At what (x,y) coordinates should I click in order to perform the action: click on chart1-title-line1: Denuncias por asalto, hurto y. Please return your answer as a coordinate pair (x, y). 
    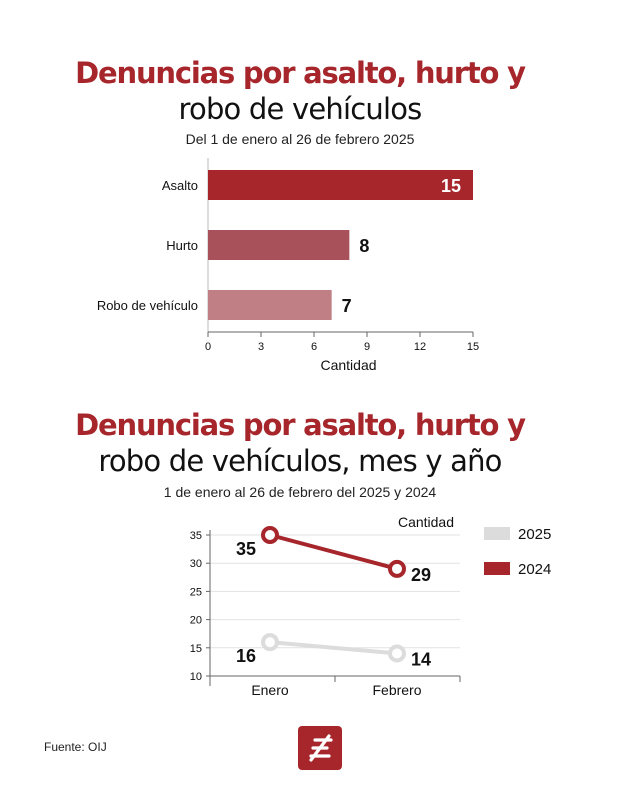
    Looking at the image, I should click on (300, 73).